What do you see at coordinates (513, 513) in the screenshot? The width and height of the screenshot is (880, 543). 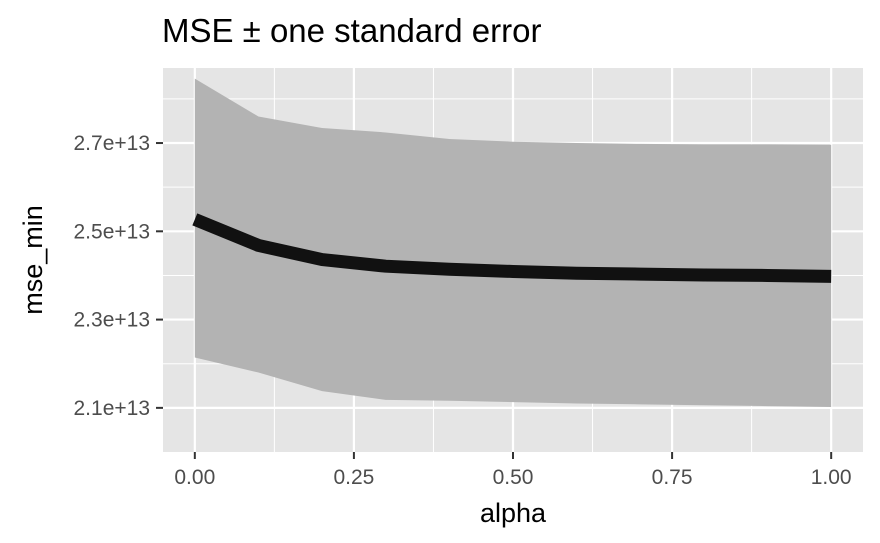 I see `x-axis-title: alpha` at bounding box center [513, 513].